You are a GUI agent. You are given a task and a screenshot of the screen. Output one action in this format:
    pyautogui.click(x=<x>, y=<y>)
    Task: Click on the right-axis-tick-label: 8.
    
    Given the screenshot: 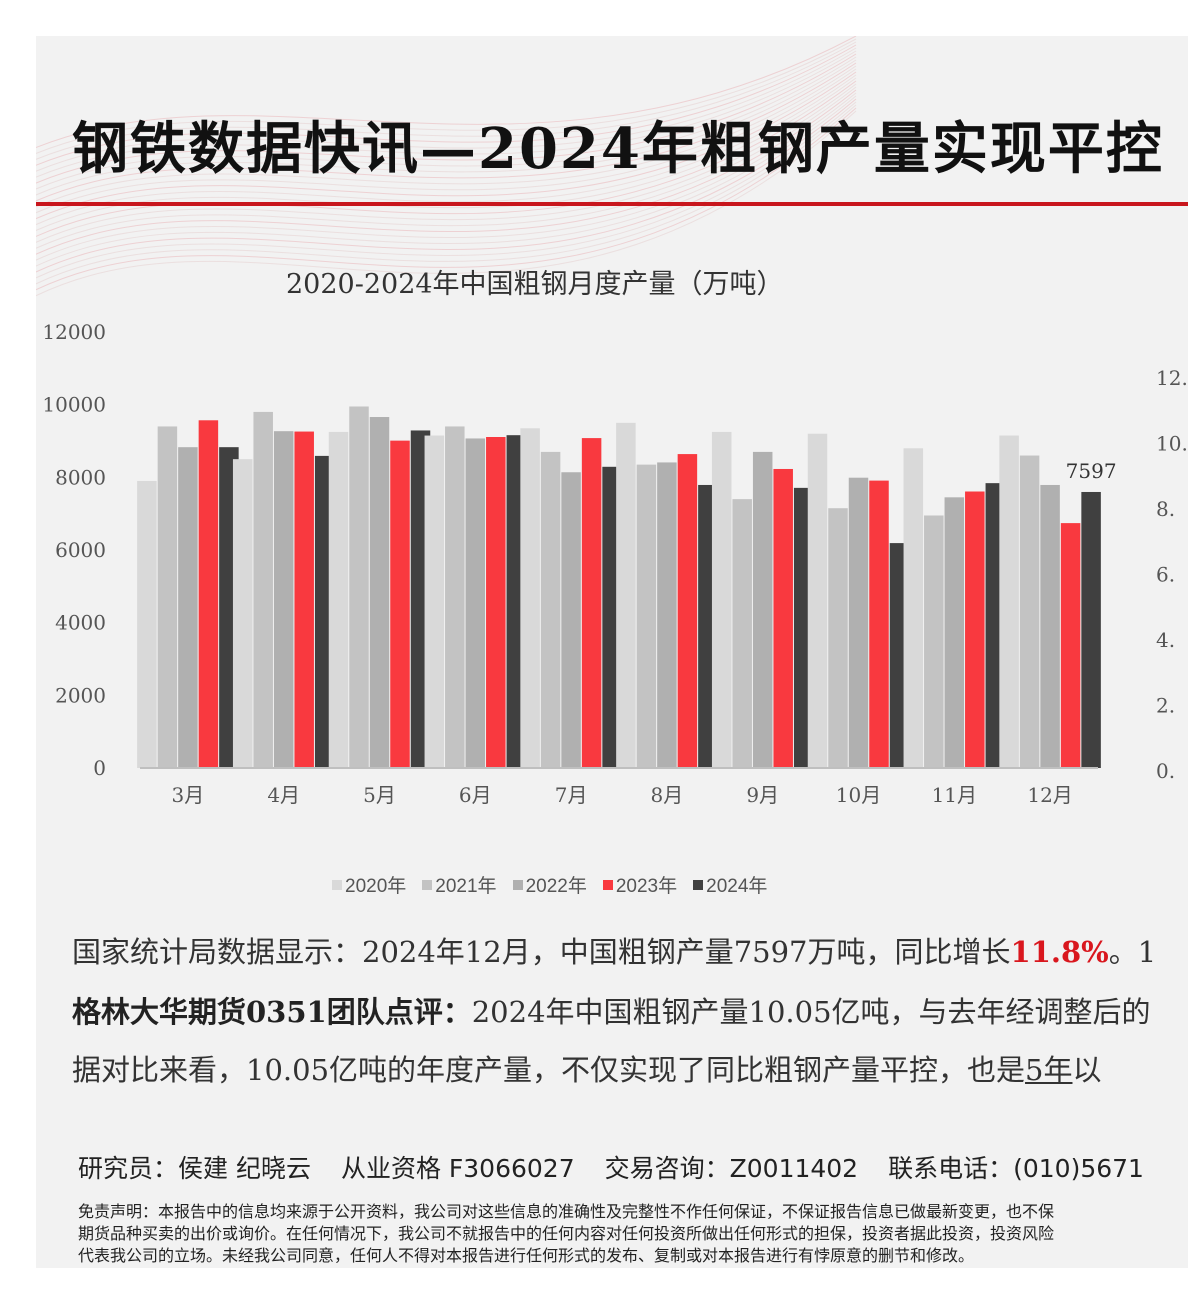 What is the action you would take?
    pyautogui.click(x=1165, y=509)
    